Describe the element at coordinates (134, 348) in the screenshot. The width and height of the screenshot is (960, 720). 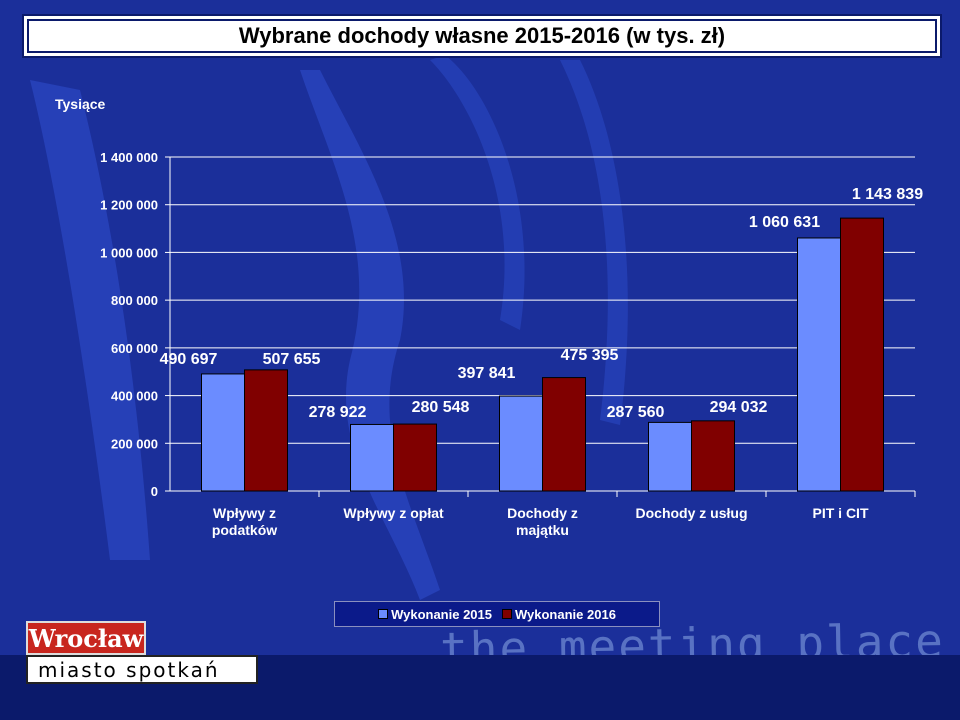
I see `y-tick-label: 600 000` at that location.